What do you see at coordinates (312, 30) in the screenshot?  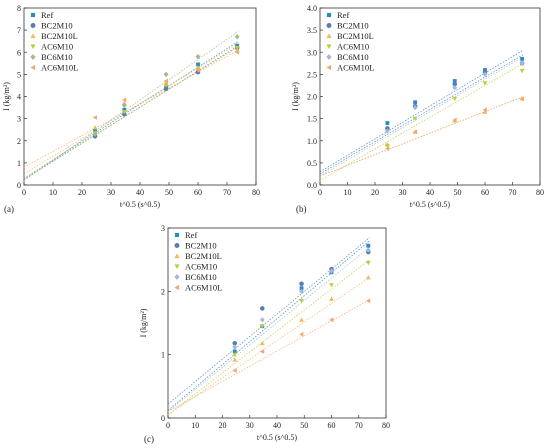 I see `y-tick-label: 3.5` at bounding box center [312, 30].